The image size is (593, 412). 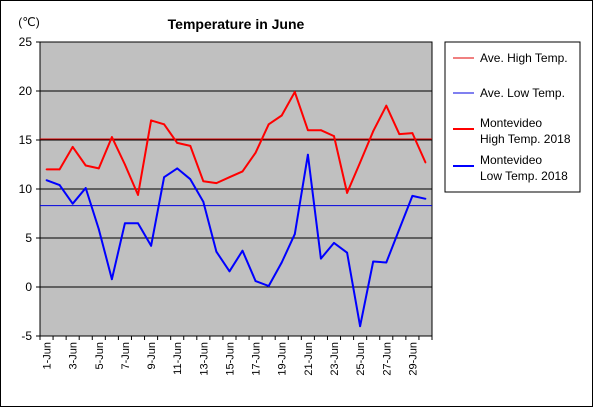 I want to click on legend-label: Low Temp. 2018, so click(x=524, y=176).